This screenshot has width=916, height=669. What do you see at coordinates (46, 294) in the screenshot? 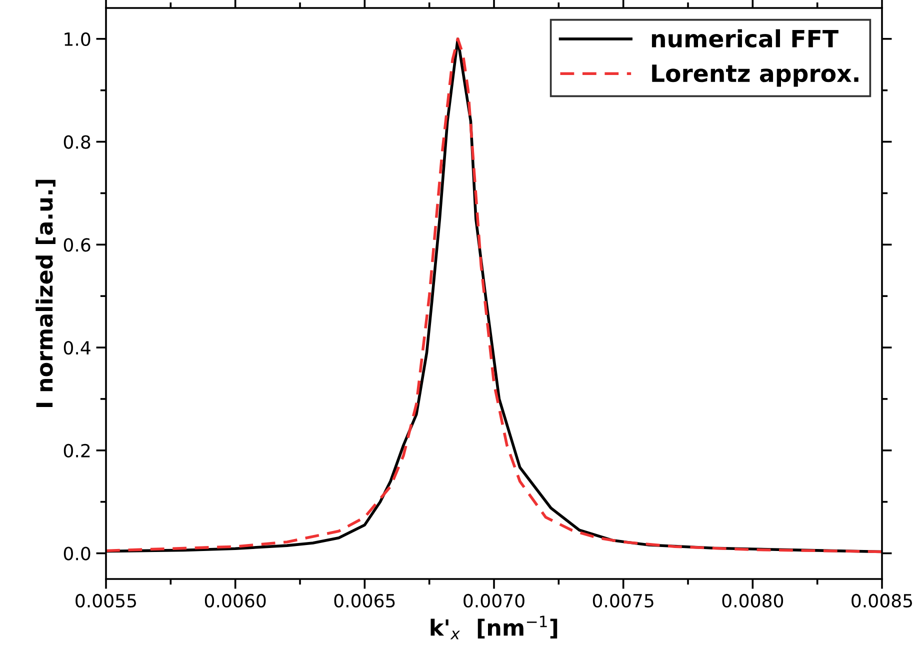
I see `y-axis-title: I normalized [a.u.]` at bounding box center [46, 294].